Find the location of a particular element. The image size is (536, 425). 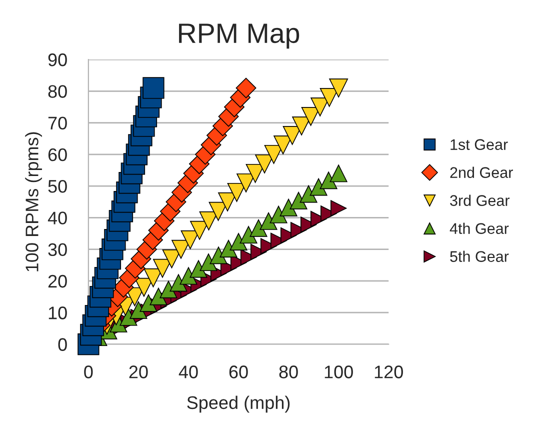

y-tick-label: 0 is located at coordinates (62, 344).